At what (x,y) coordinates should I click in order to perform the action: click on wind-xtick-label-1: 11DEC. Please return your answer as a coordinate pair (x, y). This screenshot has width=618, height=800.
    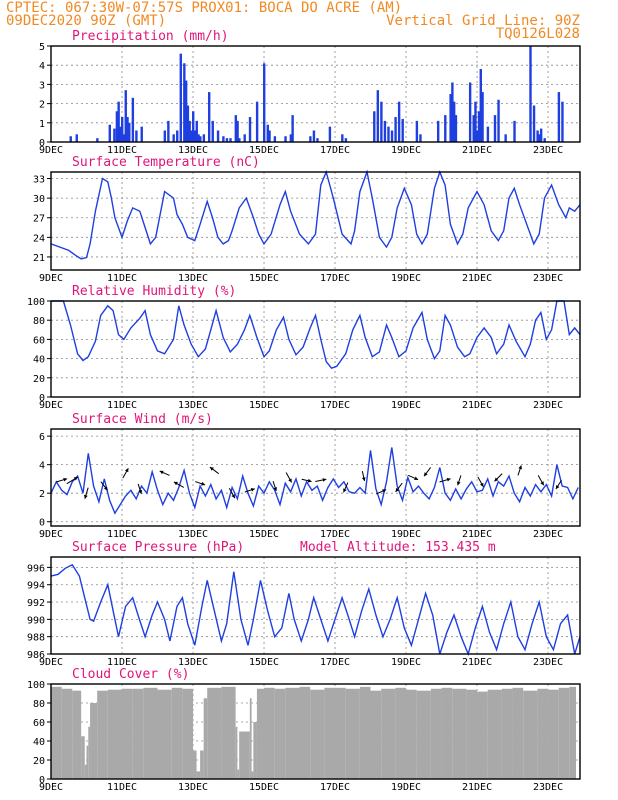
    Looking at the image, I should click on (122, 534).